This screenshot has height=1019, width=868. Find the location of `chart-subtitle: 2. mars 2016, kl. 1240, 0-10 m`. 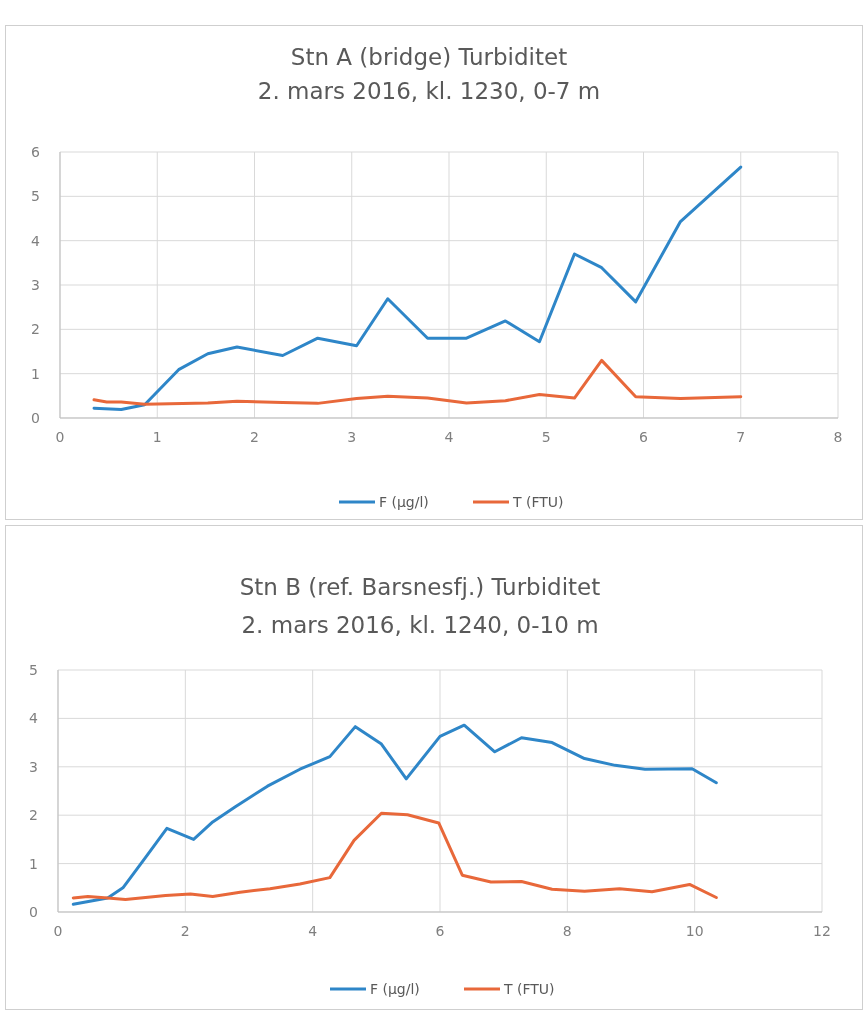

chart-subtitle: 2. mars 2016, kl. 1240, 0-10 m is located at coordinates (420, 625).